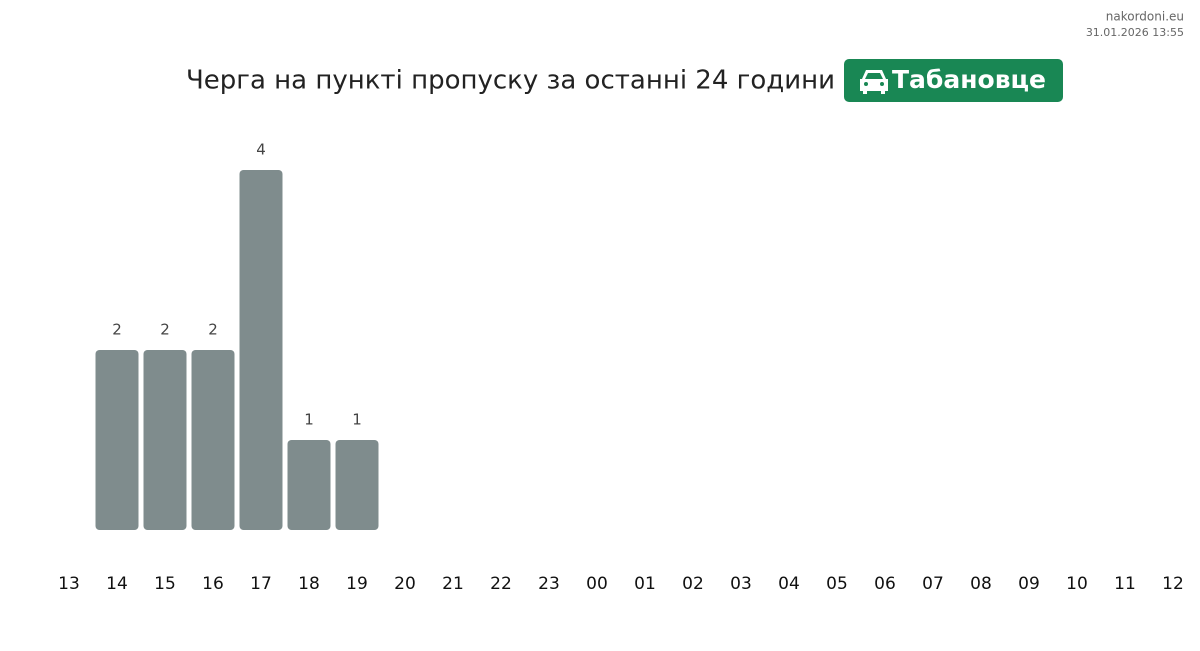 The height and width of the screenshot is (651, 1200). I want to click on x-tick-label: 08, so click(981, 584).